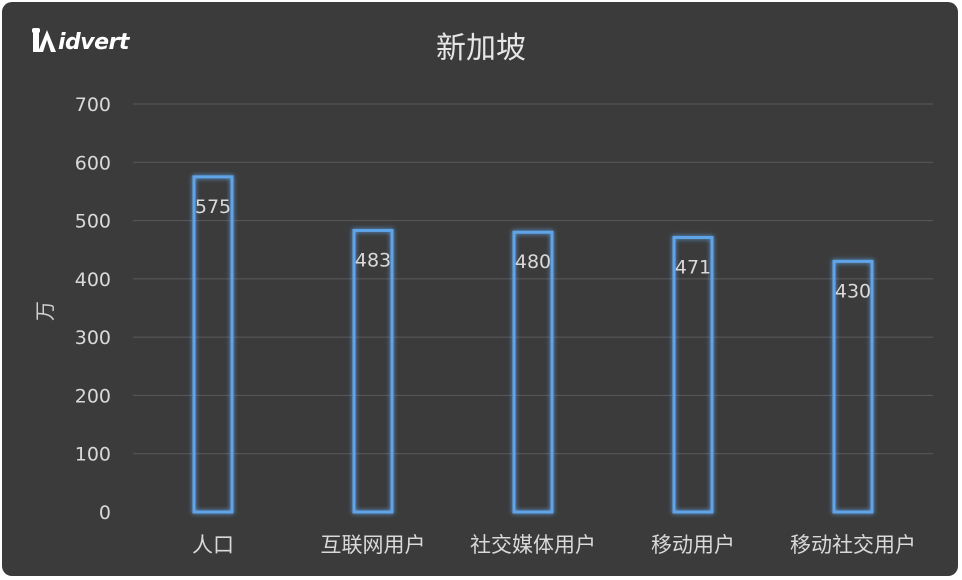  What do you see at coordinates (45, 311) in the screenshot?
I see `y-axis-label: 万` at bounding box center [45, 311].